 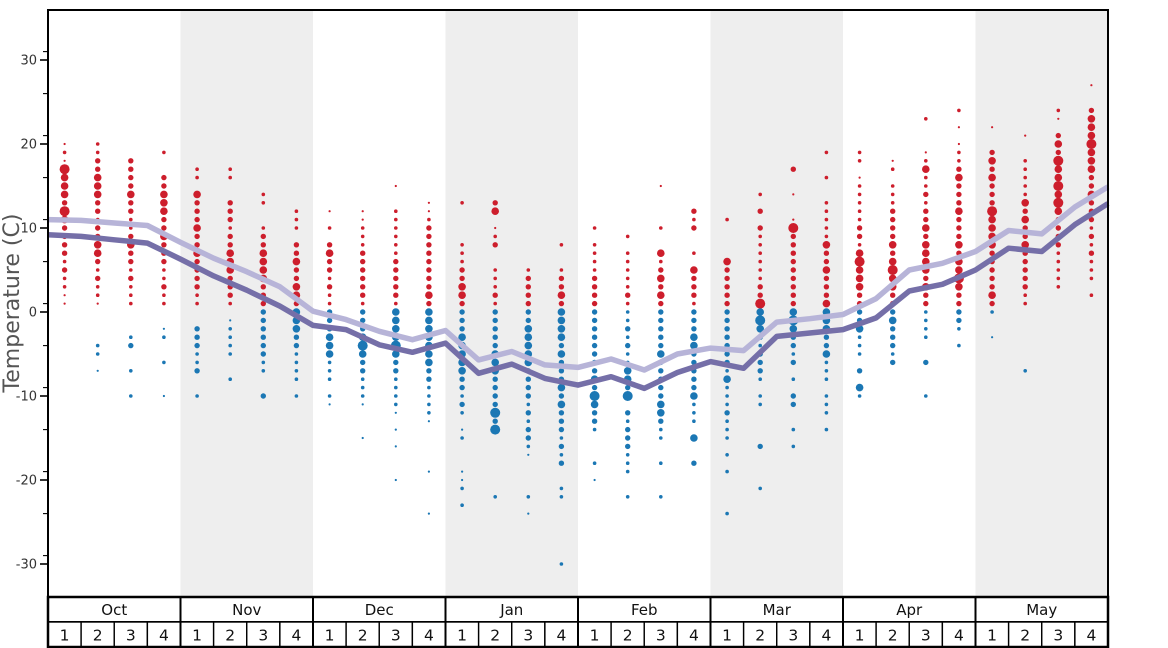 I want to click on week-label-mar-1: 1, so click(x=727, y=636).